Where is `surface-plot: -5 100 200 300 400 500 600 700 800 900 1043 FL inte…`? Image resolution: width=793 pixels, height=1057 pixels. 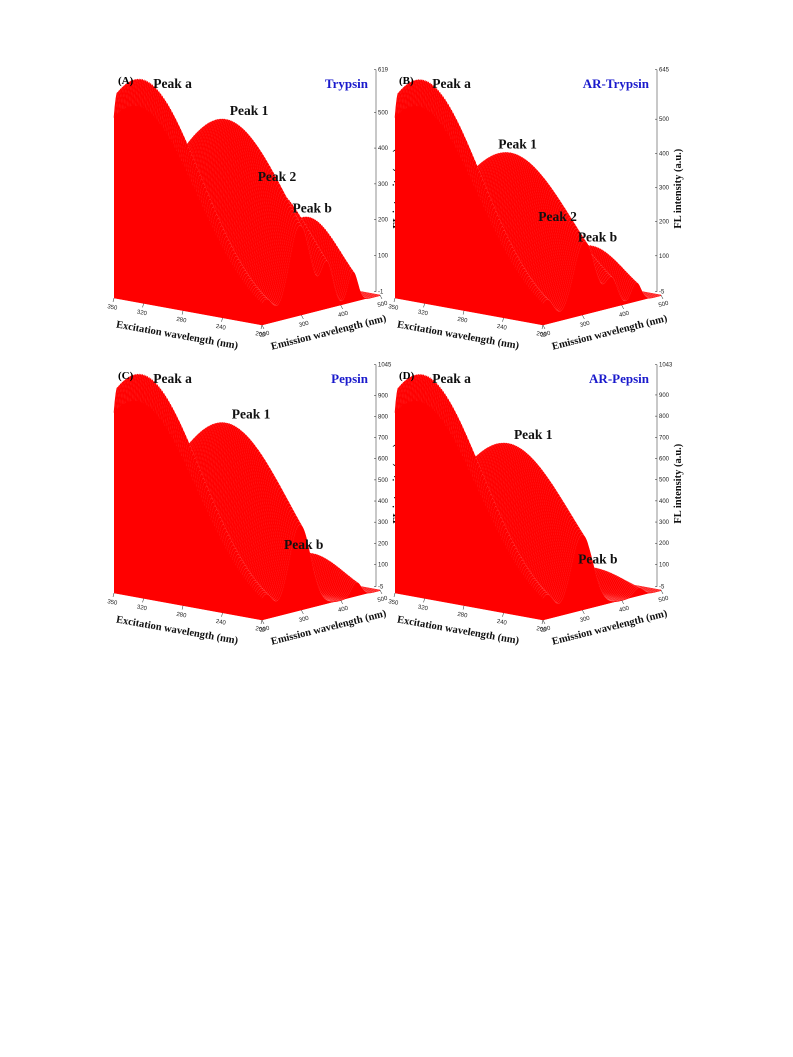
surface-plot: -5 100 200 300 400 500 600 700 800 900 1043 FL inte… is located at coordinates (536, 505).